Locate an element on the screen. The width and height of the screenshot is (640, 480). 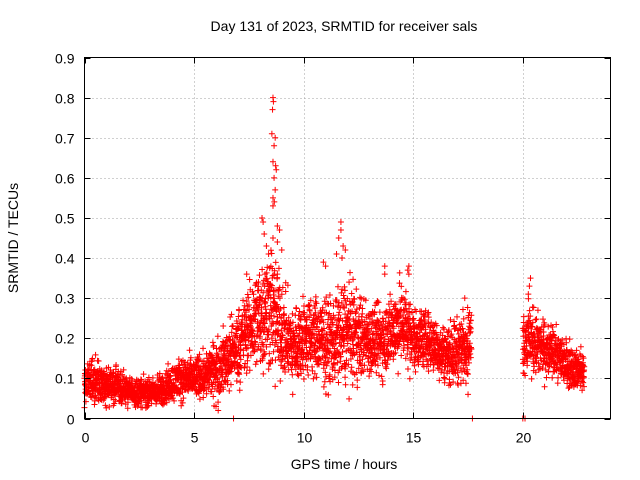
x-tick-label: 20 is located at coordinates (524, 438).